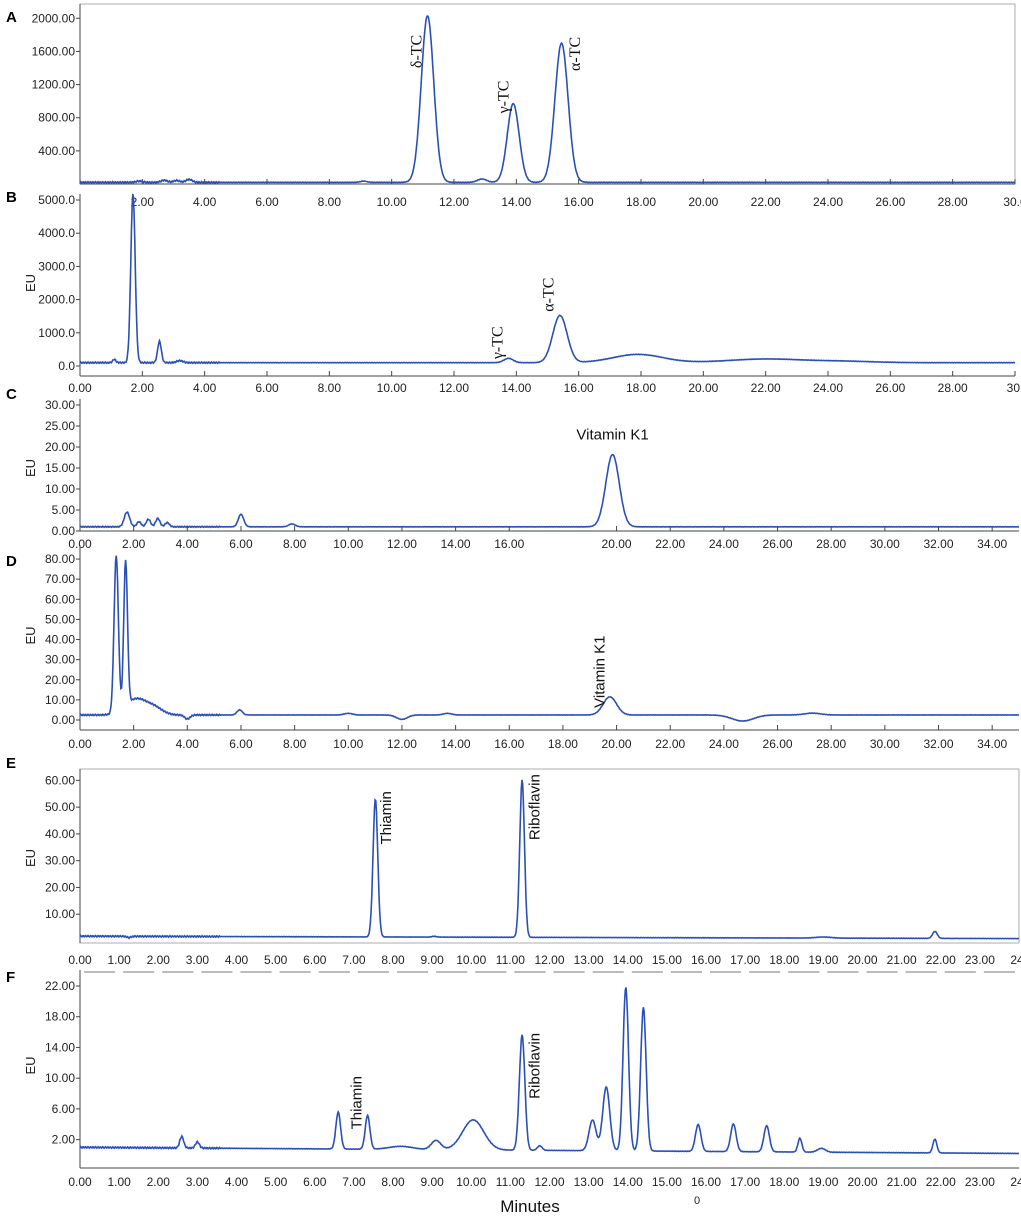 Image resolution: width=1021 pixels, height=1216 pixels. What do you see at coordinates (64, 720) in the screenshot?
I see `y-tick-label: 0.00` at bounding box center [64, 720].